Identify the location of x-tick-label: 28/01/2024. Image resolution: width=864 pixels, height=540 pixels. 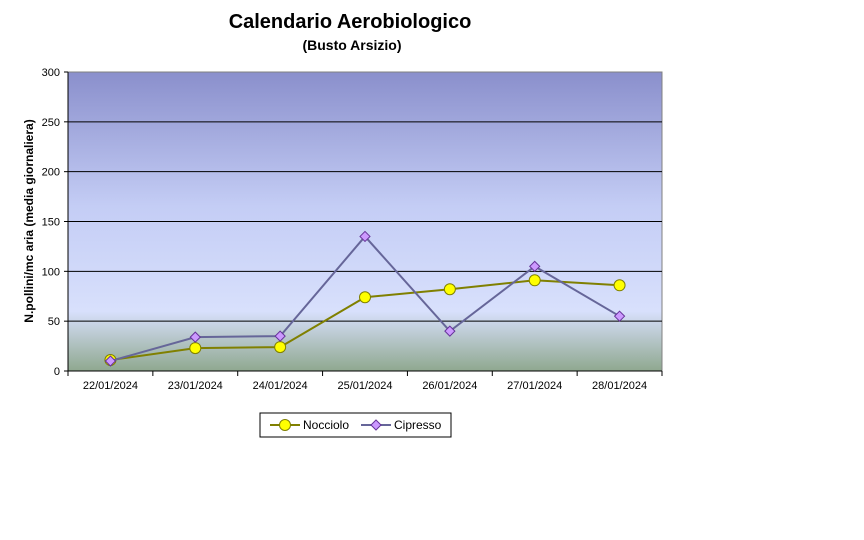
(619, 386).